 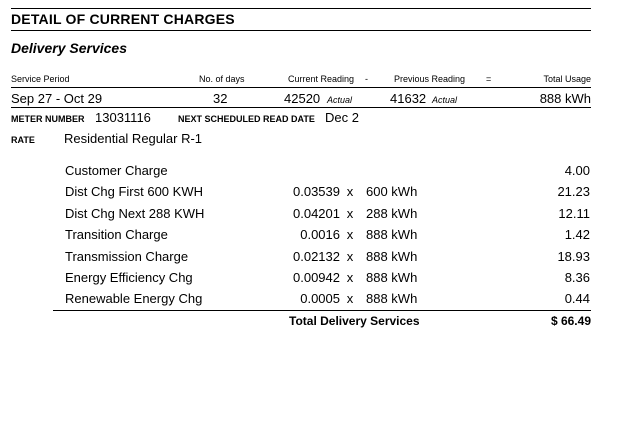 I want to click on charge-name: Dist Chg Next 288 KWH, so click(x=135, y=213).